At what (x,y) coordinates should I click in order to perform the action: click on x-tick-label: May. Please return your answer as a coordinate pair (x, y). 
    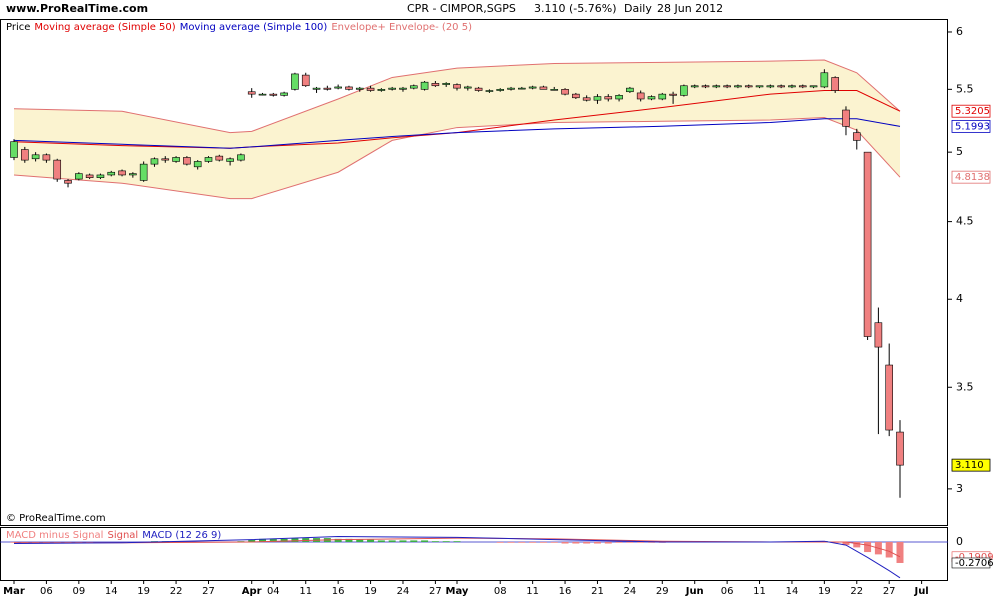
    Looking at the image, I should click on (457, 591).